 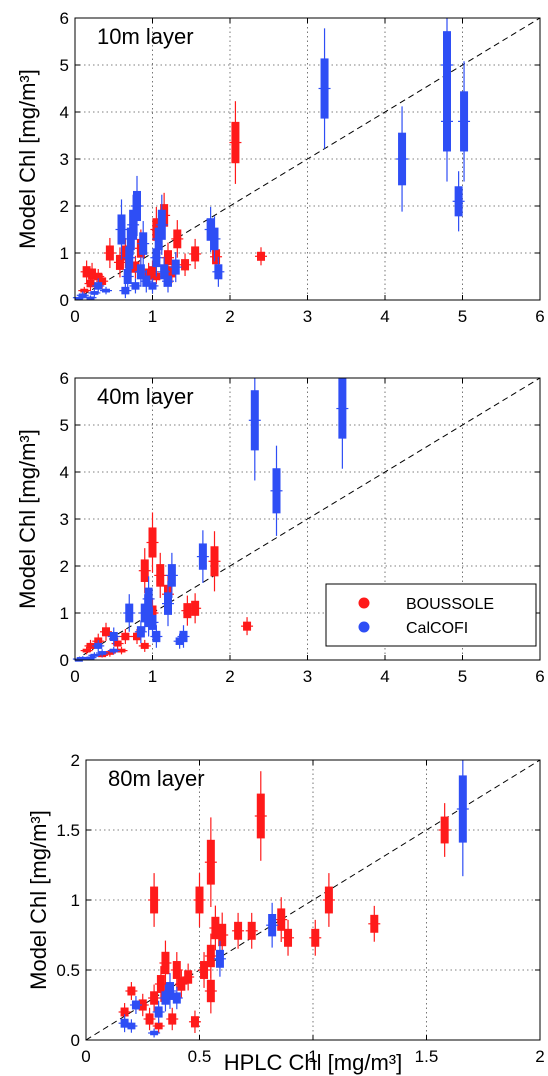 I want to click on legend: BOUSSOLE CalCOFI, so click(x=431, y=615).